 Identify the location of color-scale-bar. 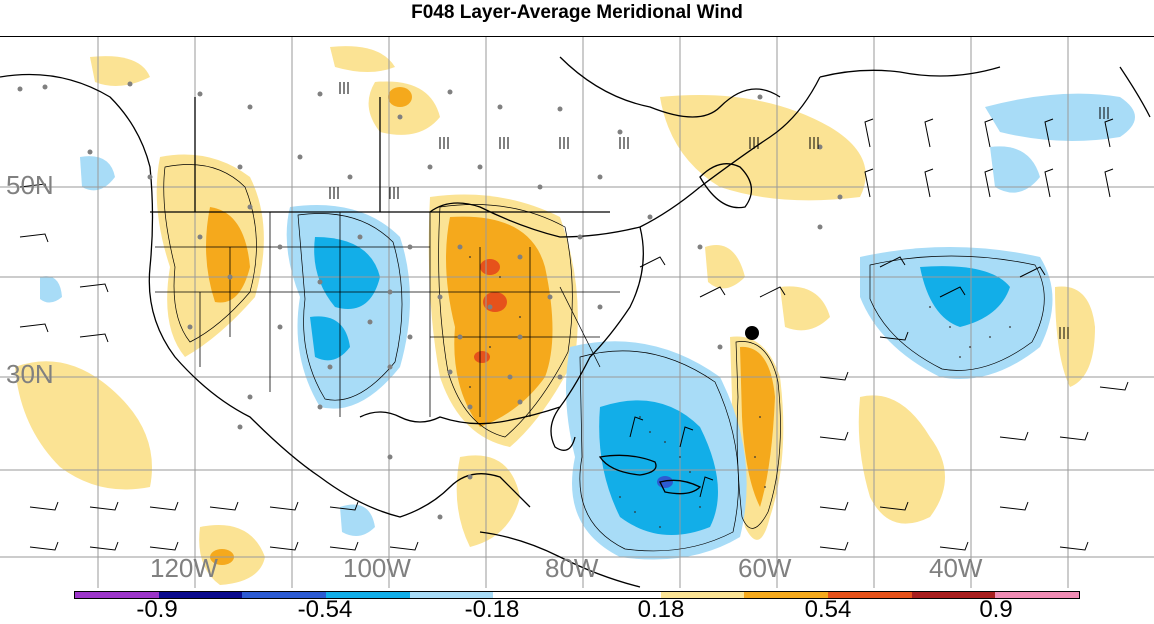
(577, 595).